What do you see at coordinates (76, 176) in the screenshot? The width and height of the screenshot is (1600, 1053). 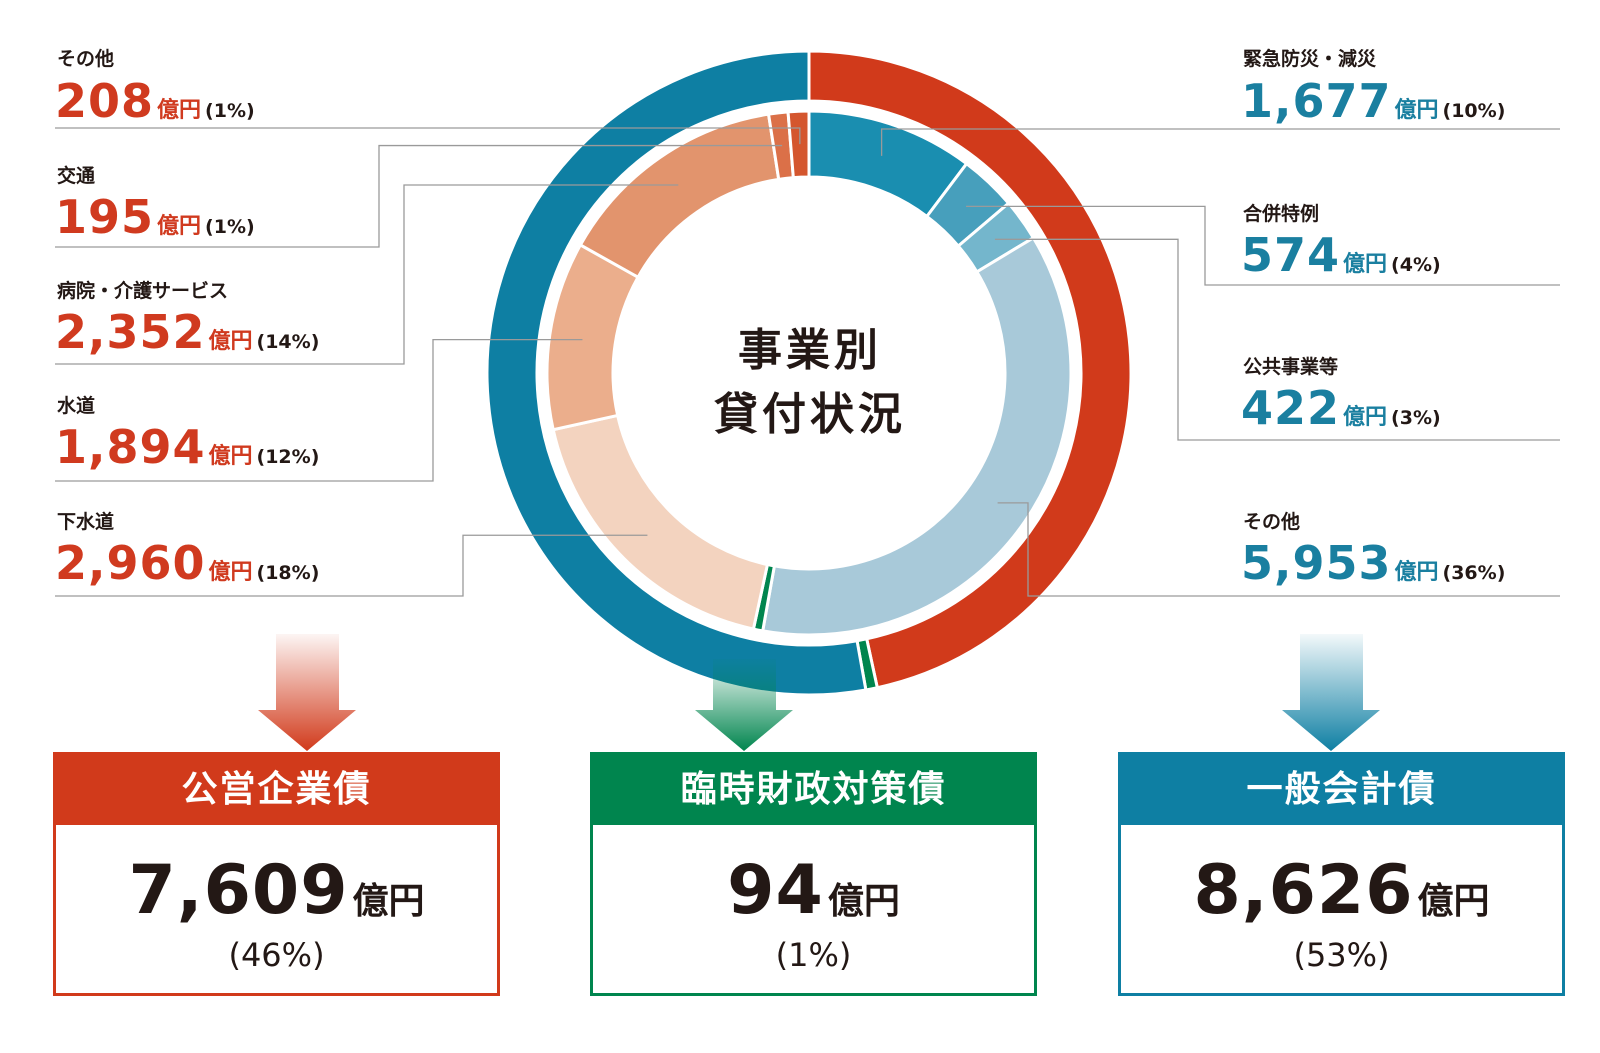 I see `label-name: 交通` at bounding box center [76, 176].